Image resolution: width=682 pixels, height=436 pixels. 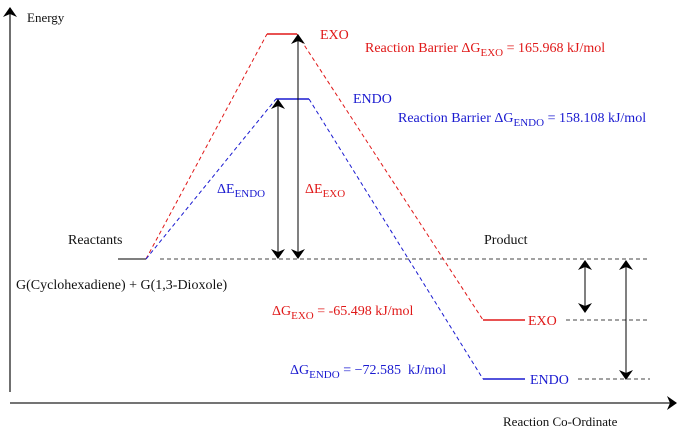 What do you see at coordinates (95, 240) in the screenshot?
I see `reactants-label: Reactants` at bounding box center [95, 240].